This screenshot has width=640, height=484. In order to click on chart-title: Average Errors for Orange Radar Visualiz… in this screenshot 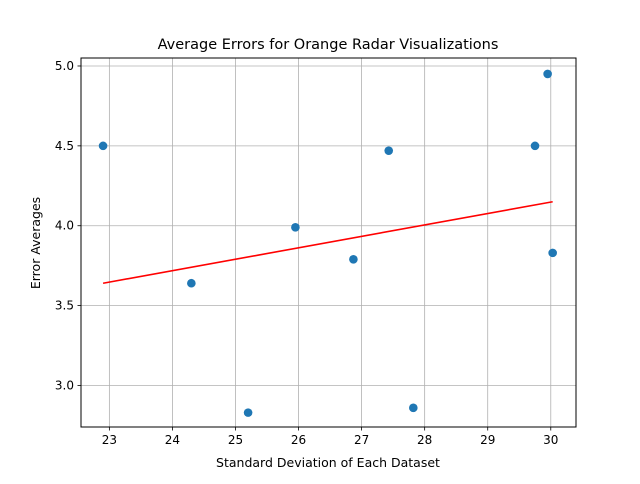, I will do `click(328, 45)`.